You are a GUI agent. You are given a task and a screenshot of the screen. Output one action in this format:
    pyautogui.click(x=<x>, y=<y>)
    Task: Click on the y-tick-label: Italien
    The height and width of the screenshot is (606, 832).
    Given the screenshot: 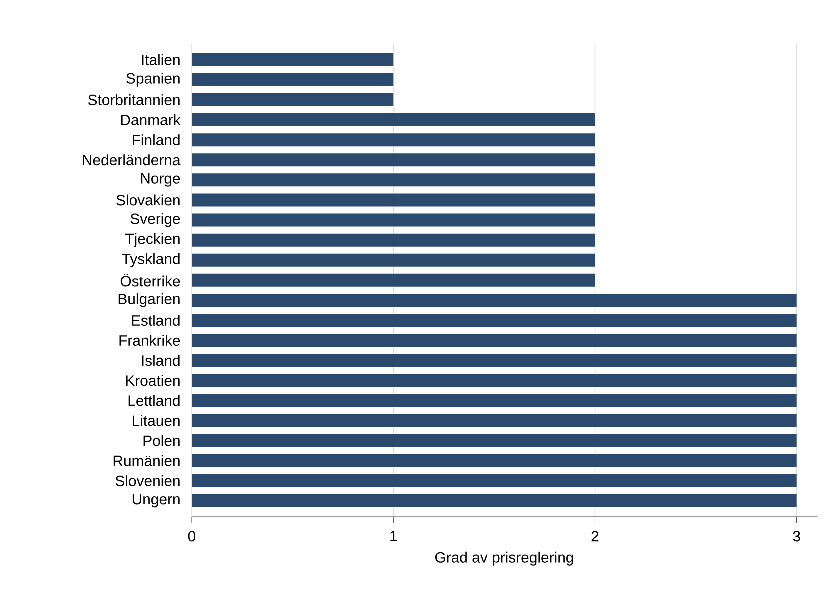 What is the action you would take?
    pyautogui.click(x=161, y=60)
    